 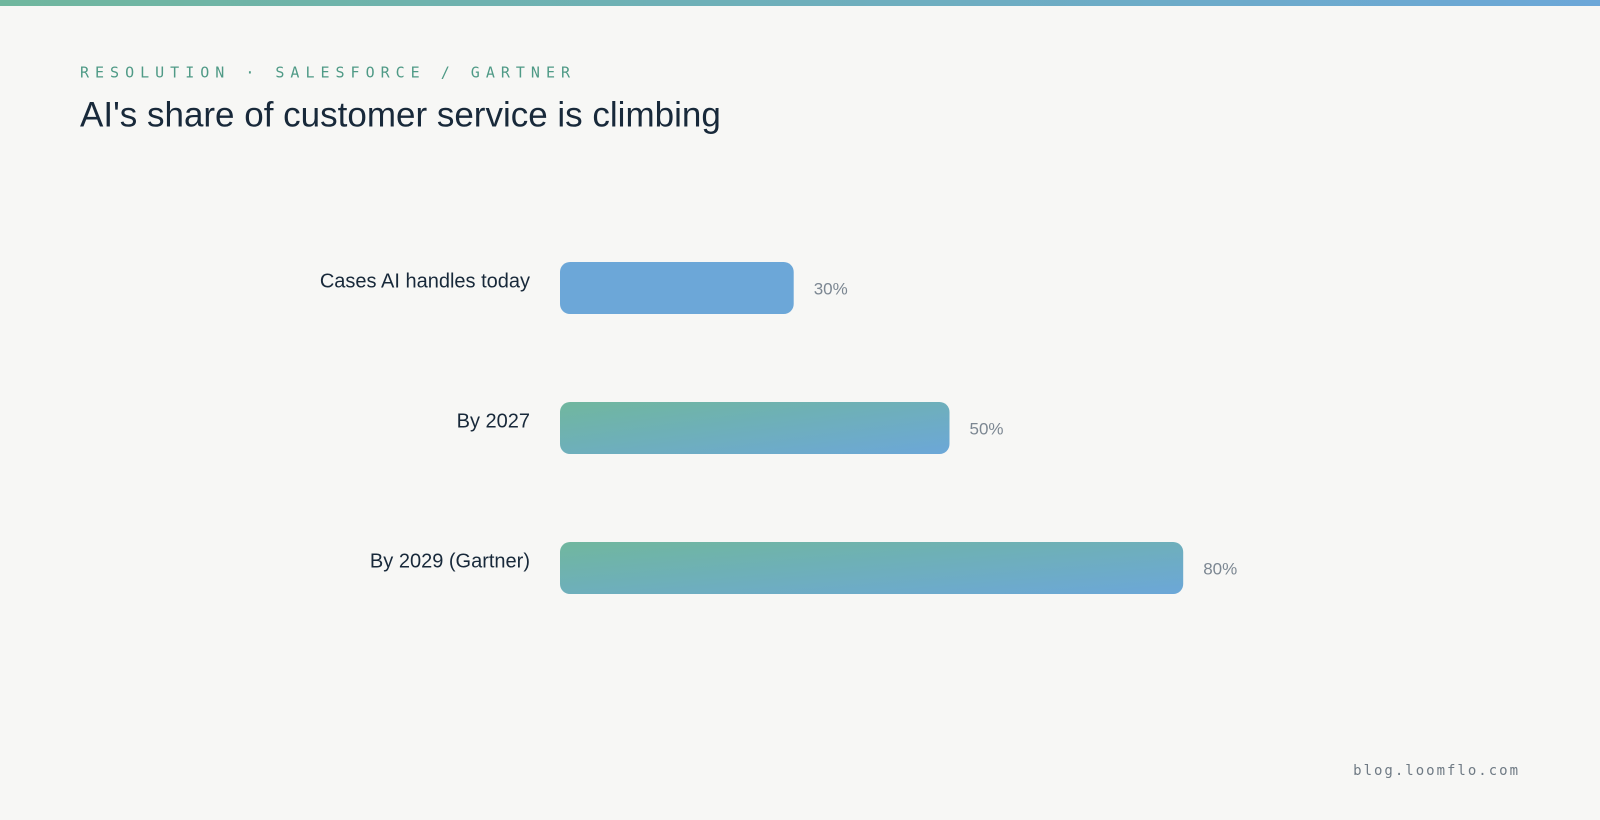 I want to click on category-label: Cases AI handles today, so click(x=425, y=281).